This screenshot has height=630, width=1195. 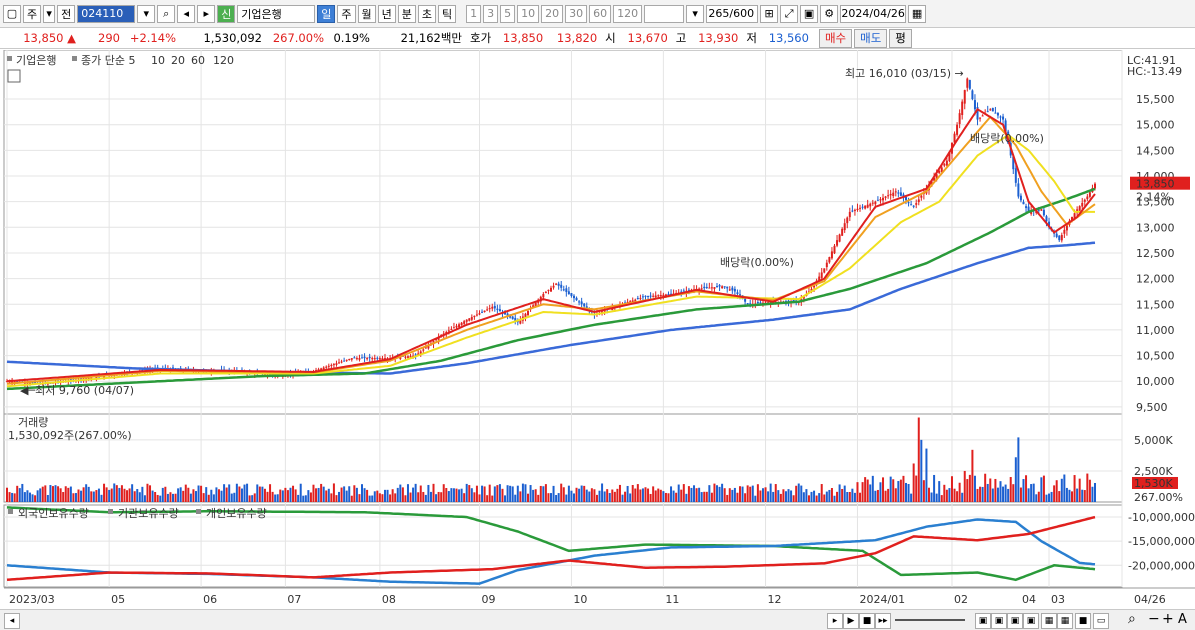 What do you see at coordinates (491, 13) in the screenshot?
I see `preset-3: 3` at bounding box center [491, 13].